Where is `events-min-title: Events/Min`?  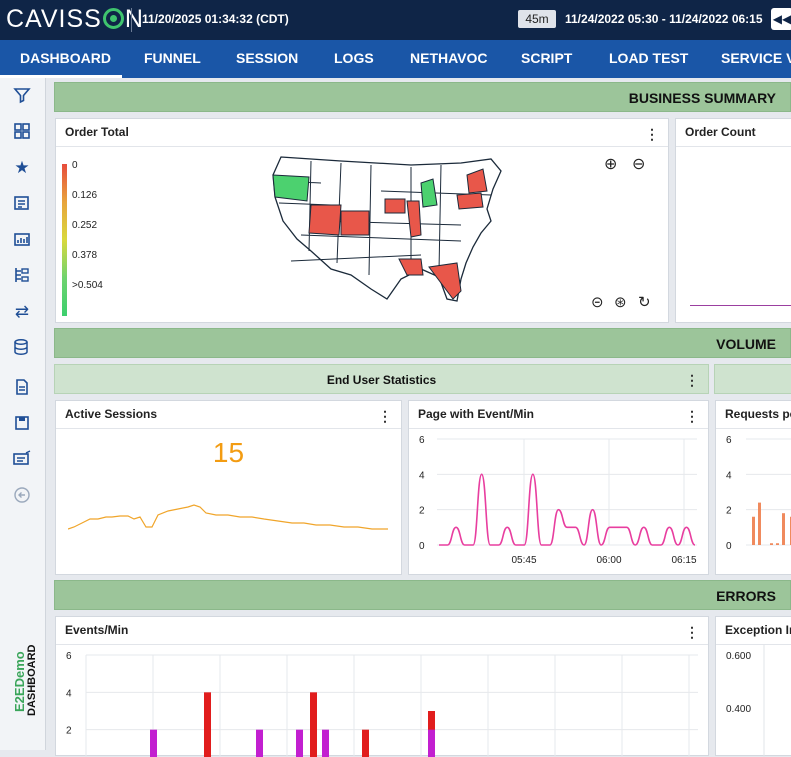 events-min-title: Events/Min is located at coordinates (97, 630).